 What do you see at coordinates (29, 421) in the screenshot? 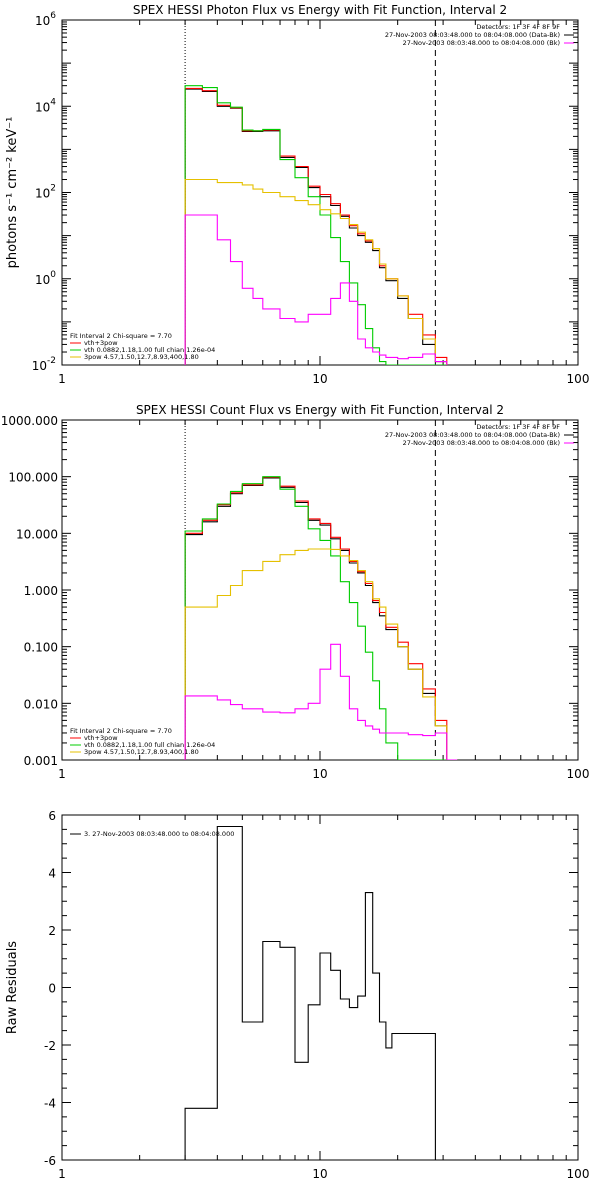
I see `y-tick-label: 1000.000` at bounding box center [29, 421].